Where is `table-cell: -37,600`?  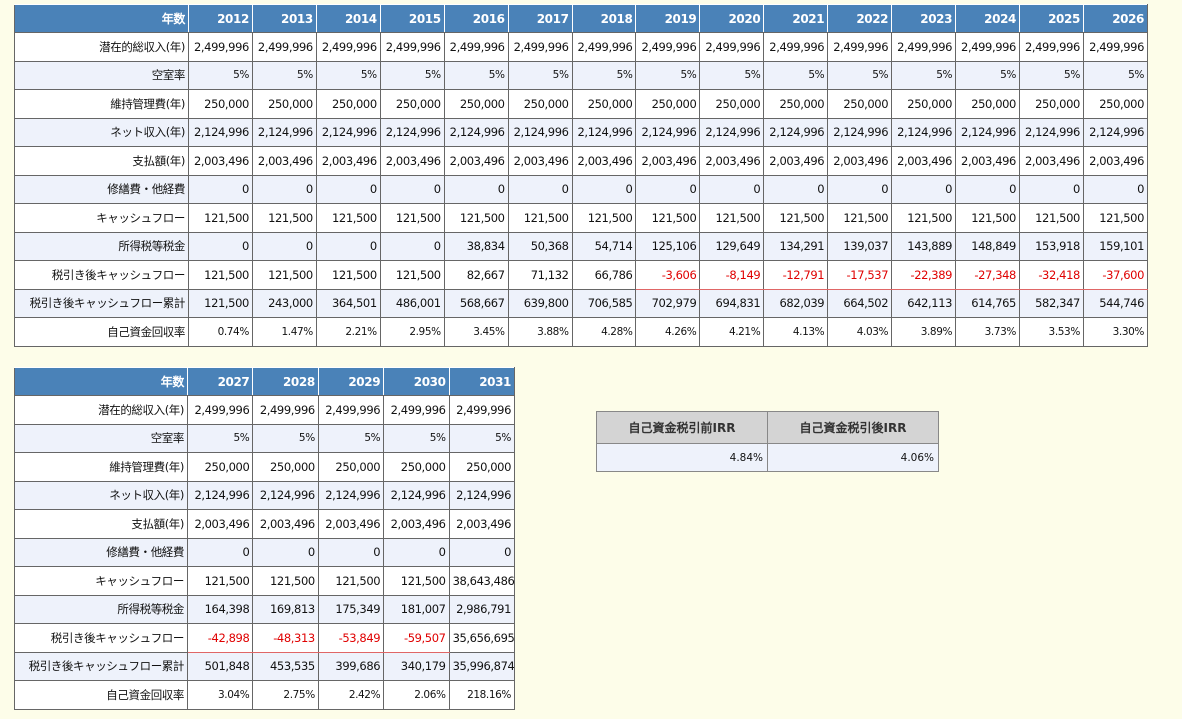
table-cell: -37,600 is located at coordinates (1115, 275).